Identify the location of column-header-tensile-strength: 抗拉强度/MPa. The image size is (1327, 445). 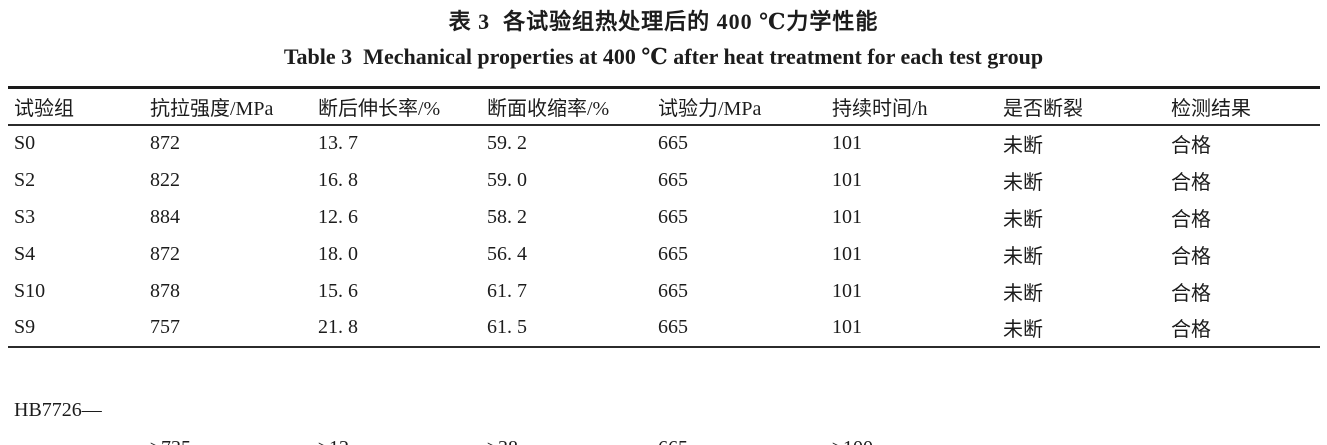
(212, 108).